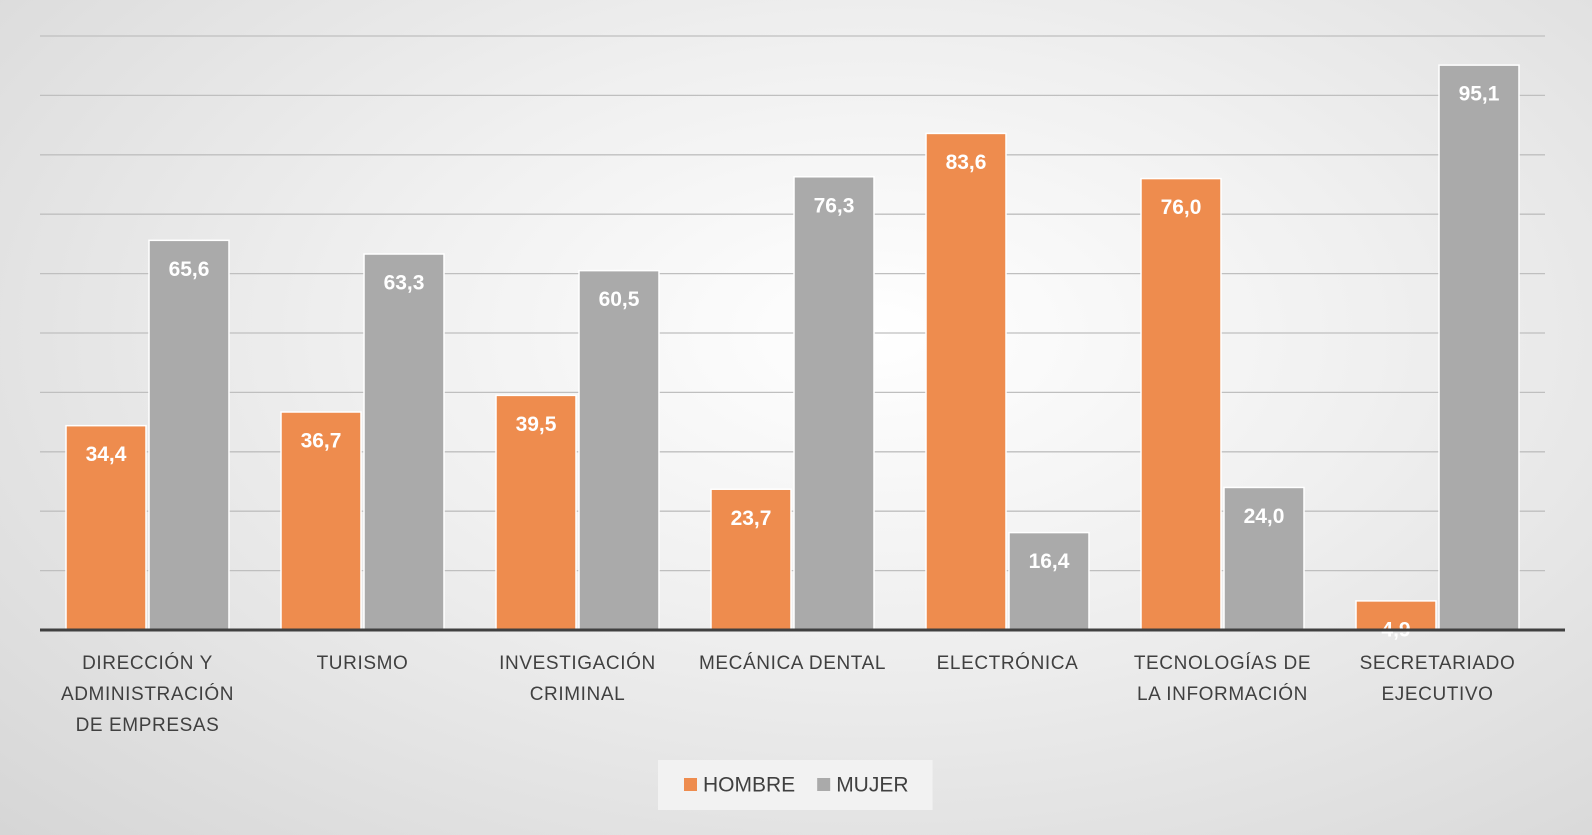 The width and height of the screenshot is (1592, 835). Describe the element at coordinates (1181, 207) in the screenshot. I see `data-label: 76,0` at that location.